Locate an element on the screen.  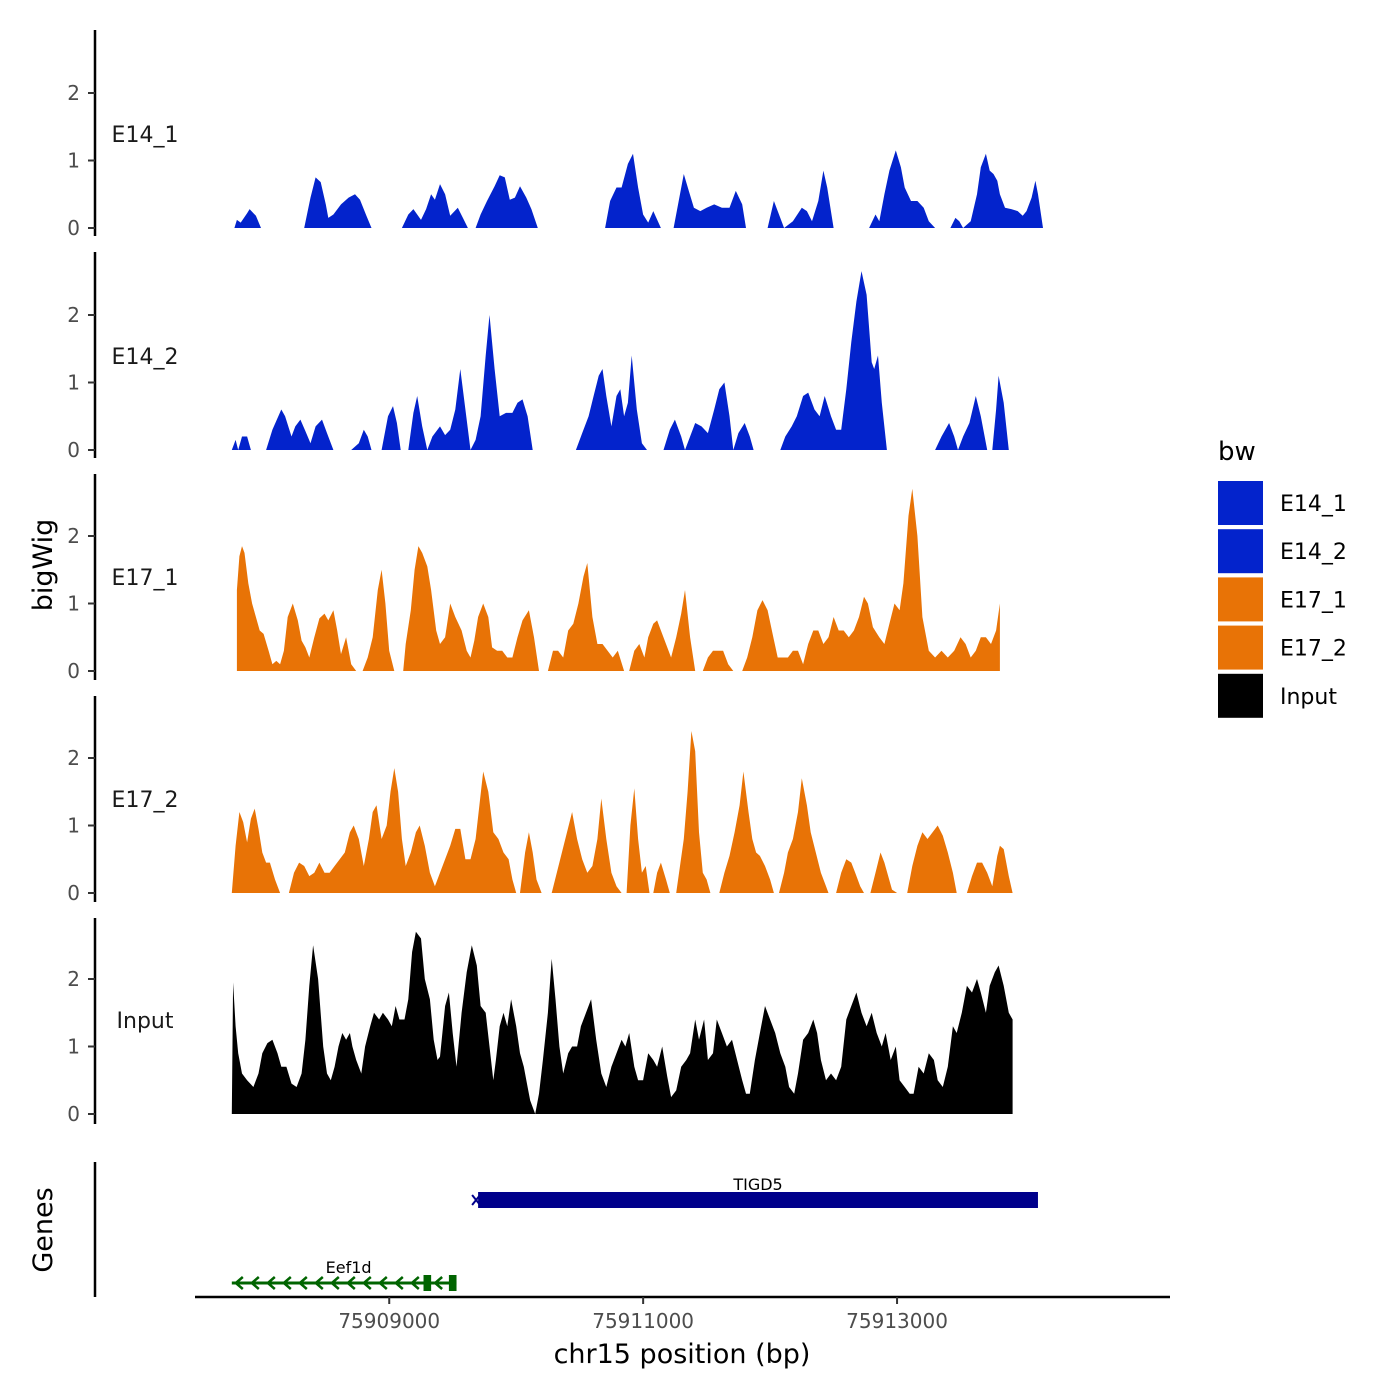
gene-annotations: TIGD5 Eef1d is located at coordinates (634, 1233).